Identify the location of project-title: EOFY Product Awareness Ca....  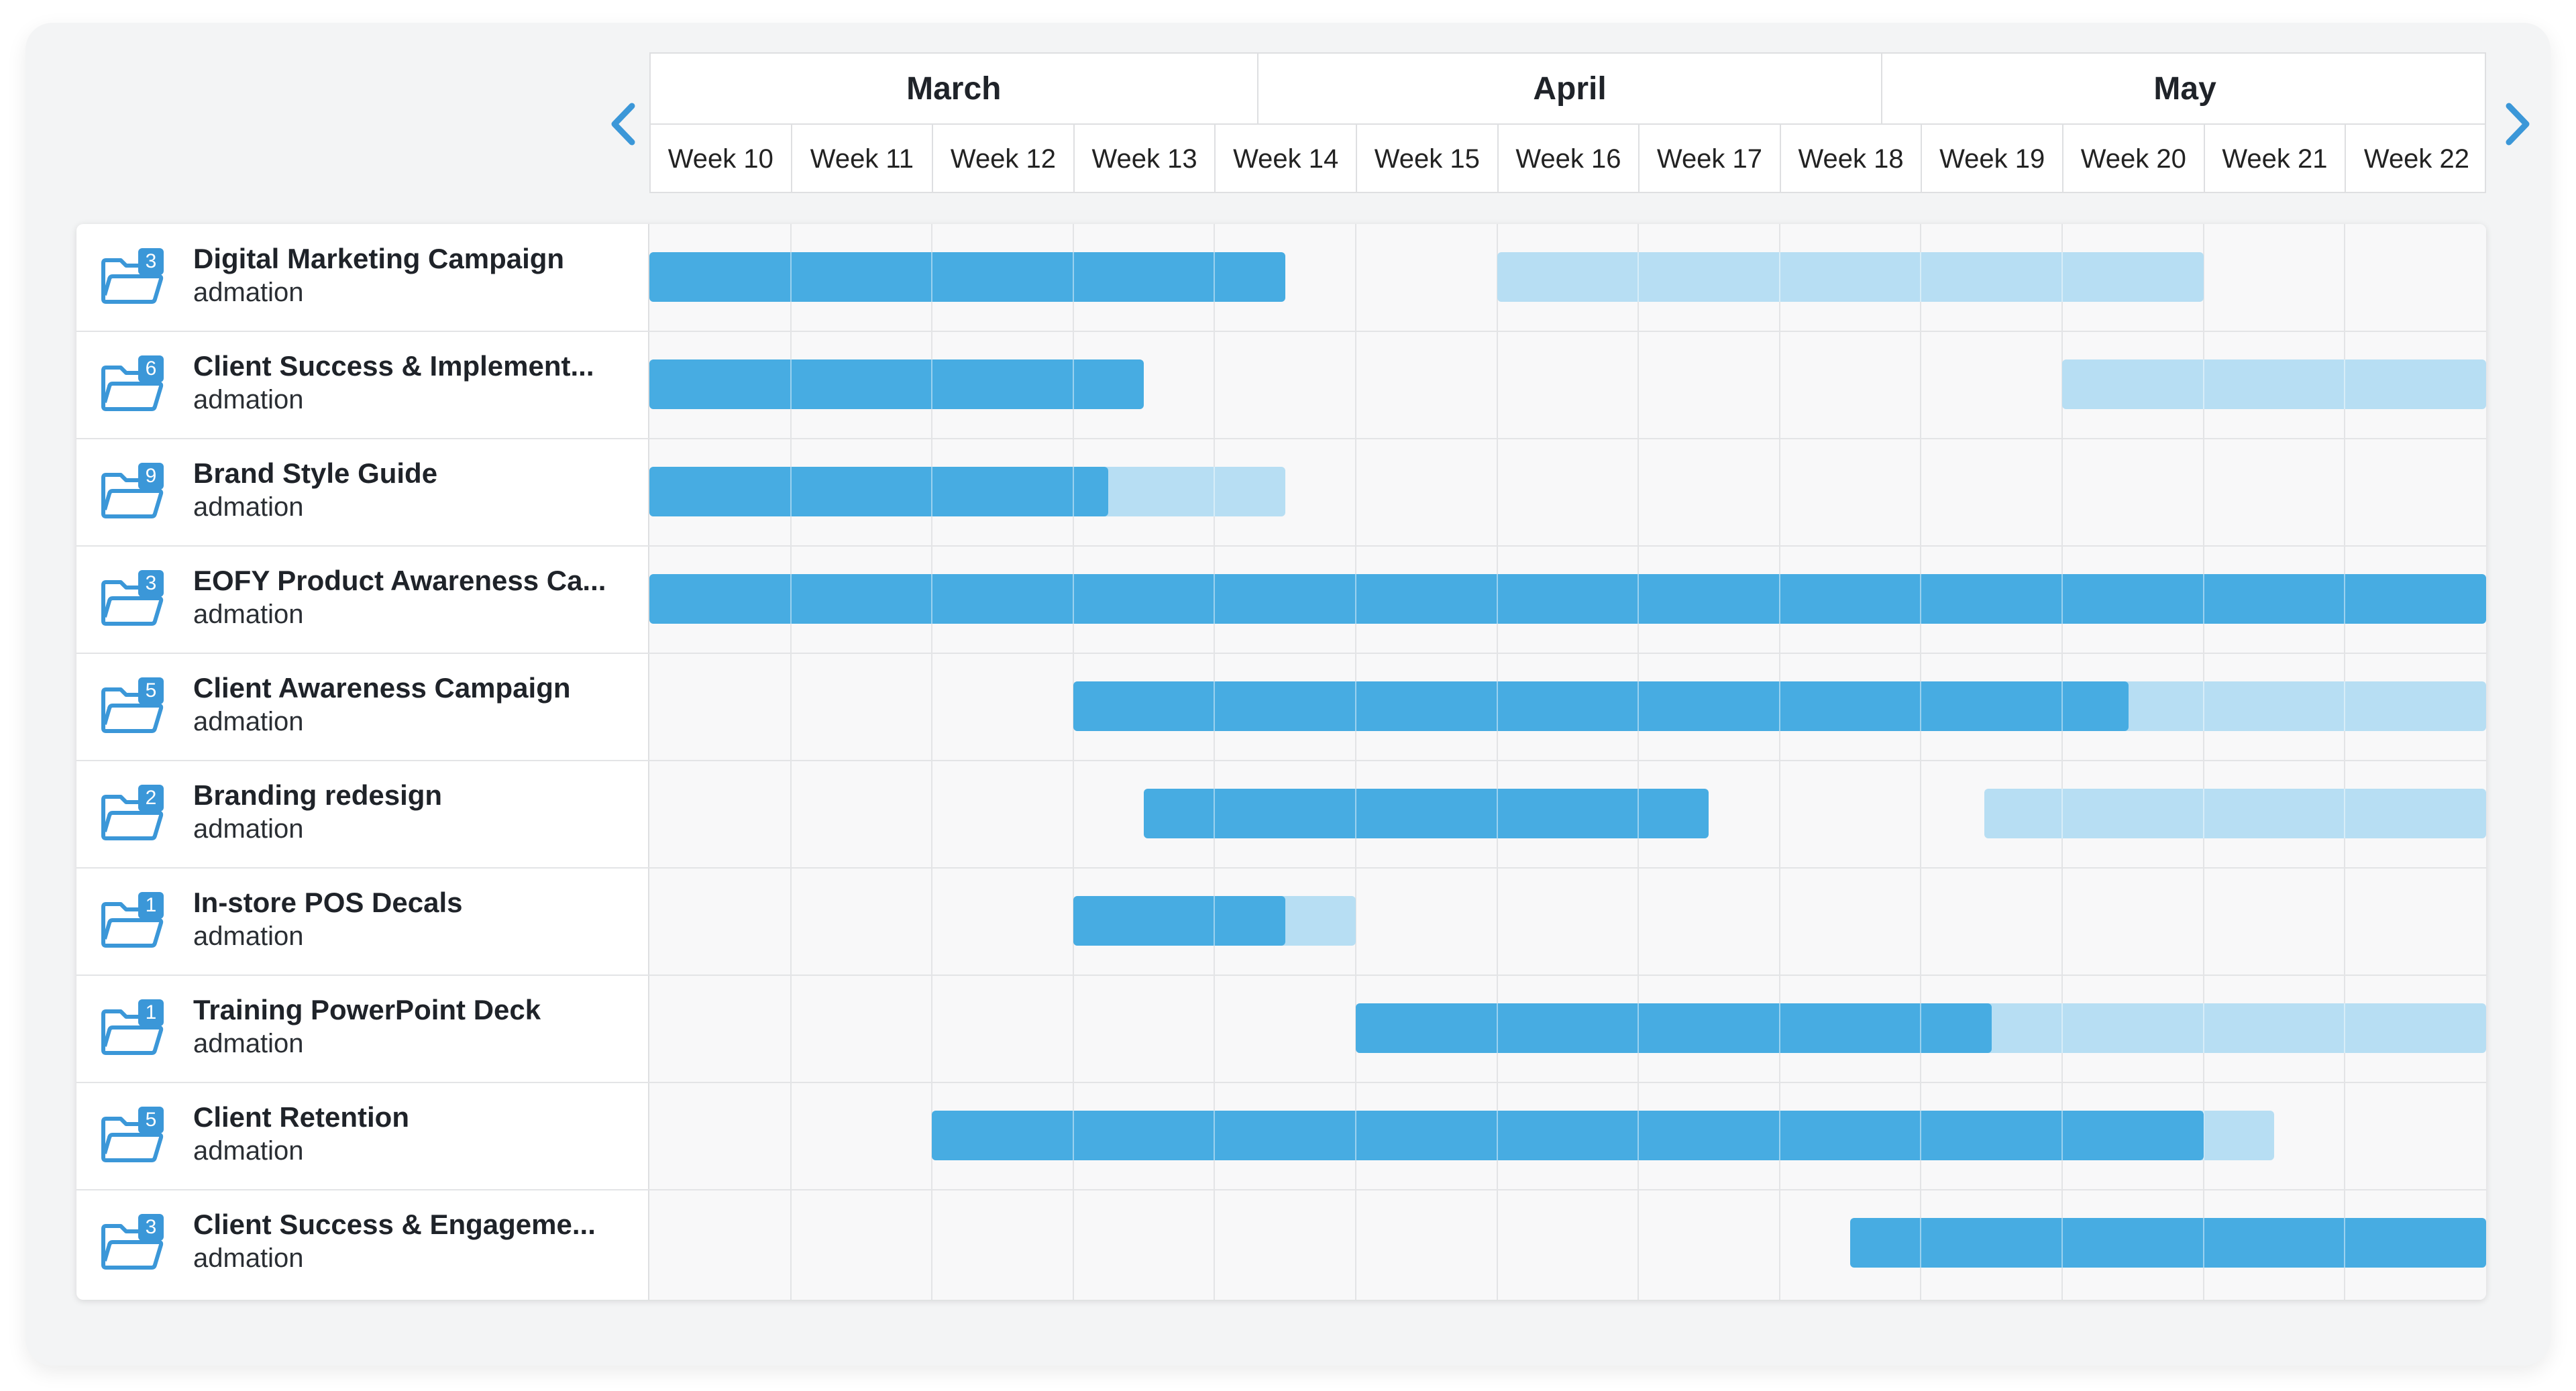
(399, 580).